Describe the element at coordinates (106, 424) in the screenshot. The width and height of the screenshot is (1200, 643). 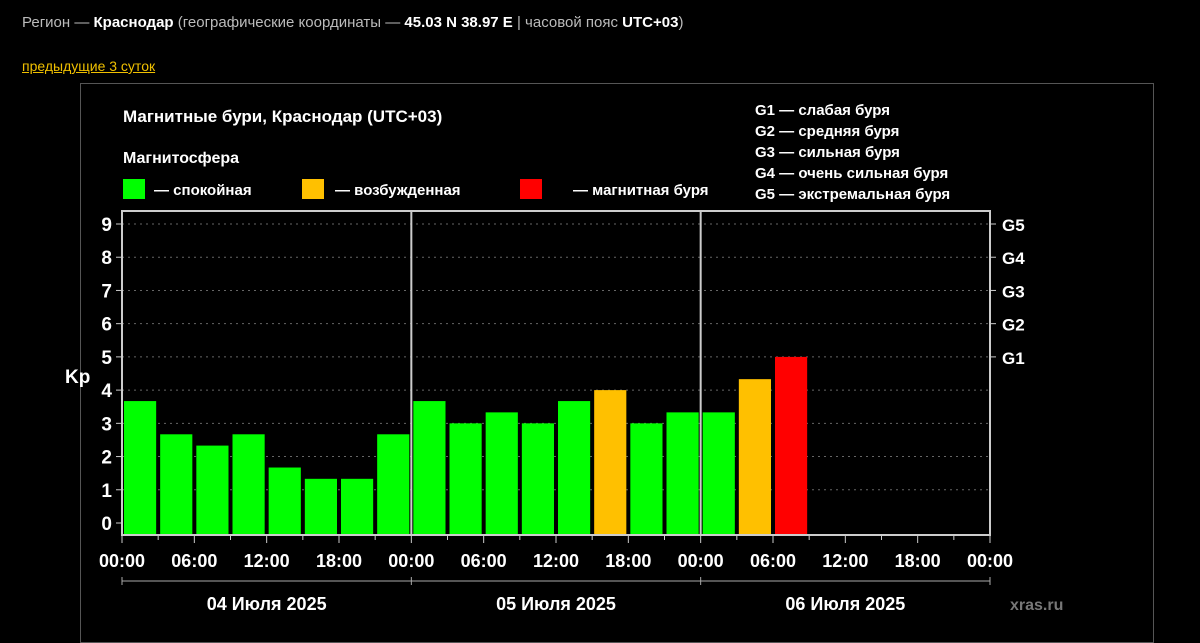
I see `y-tick-label: 3` at that location.